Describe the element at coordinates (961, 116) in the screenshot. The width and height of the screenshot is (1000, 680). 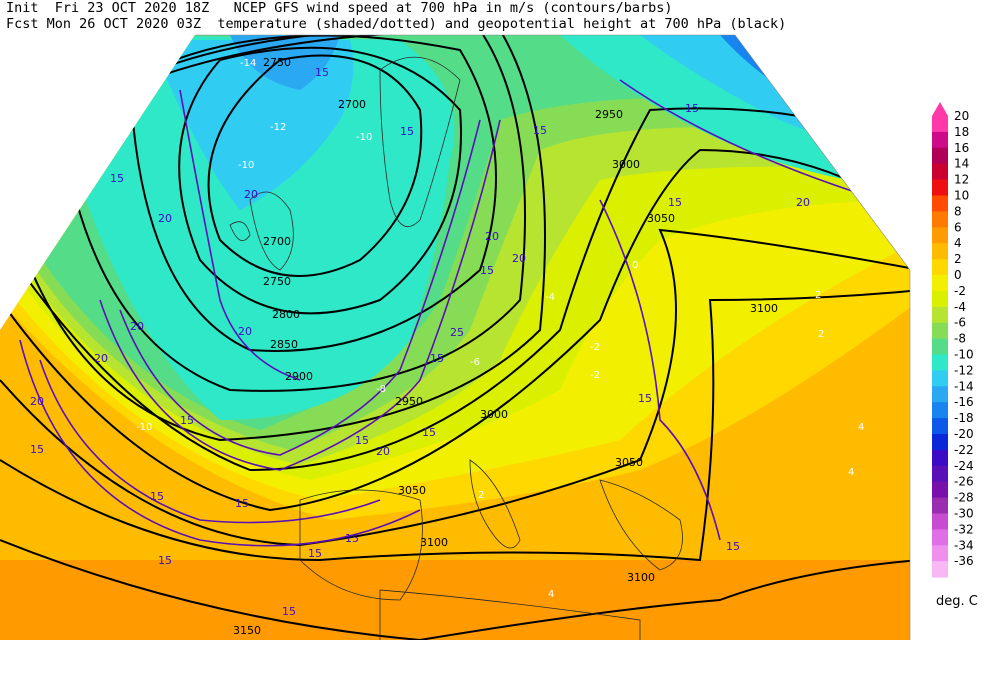
I see `colorbar-tick-label: 20` at that location.